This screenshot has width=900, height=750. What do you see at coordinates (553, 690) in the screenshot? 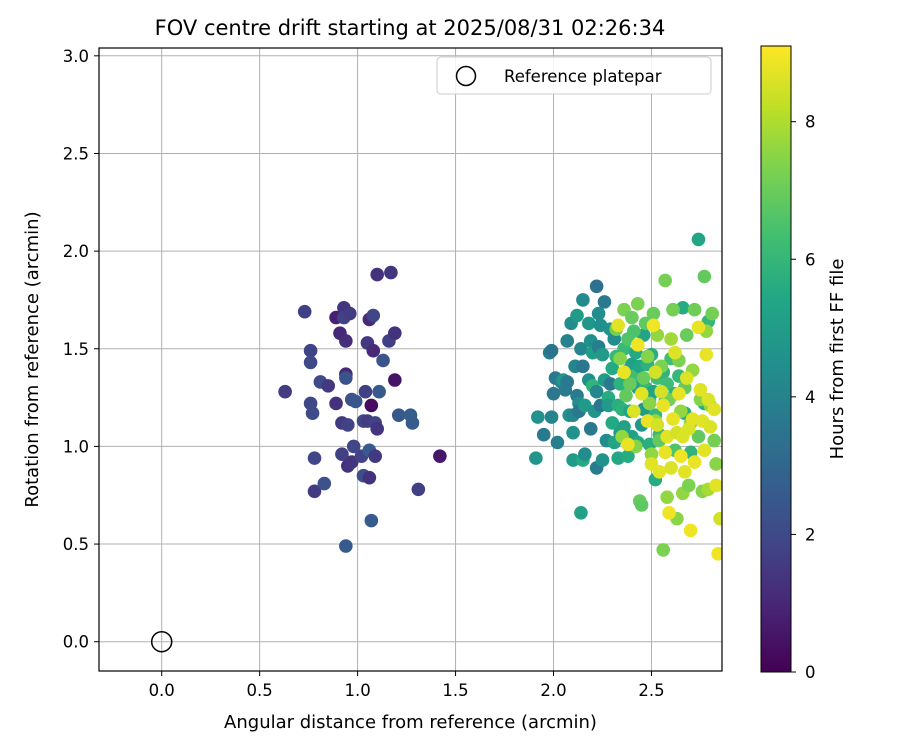
I see `x-tick-label: 2.0` at bounding box center [553, 690].